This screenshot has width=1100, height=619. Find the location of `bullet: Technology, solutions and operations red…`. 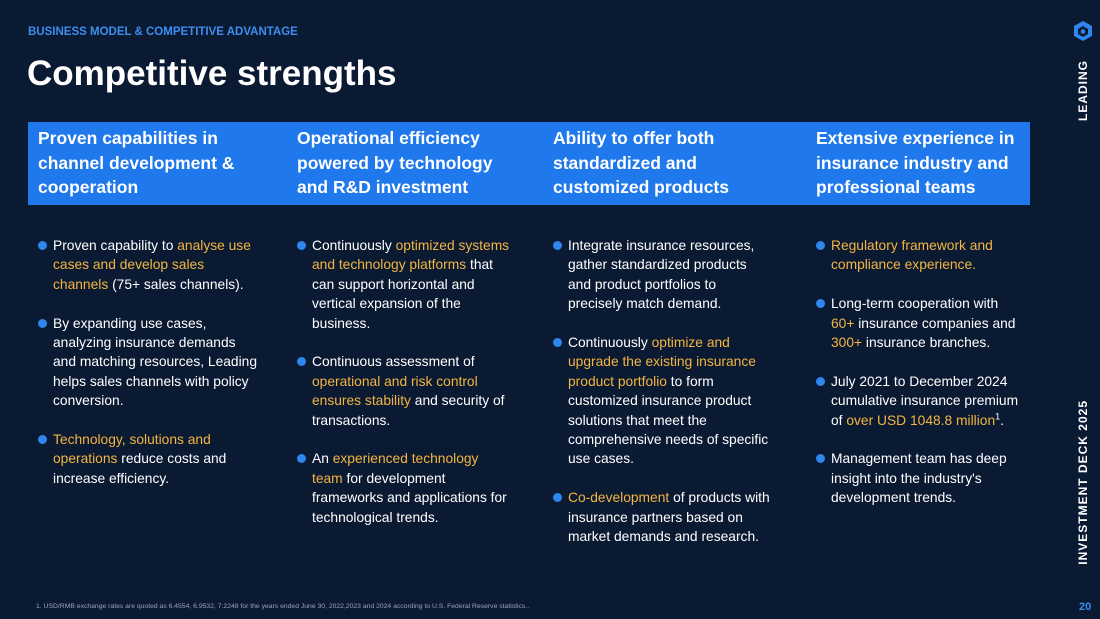

bullet: Technology, solutions and operations red… is located at coordinates (148, 459).